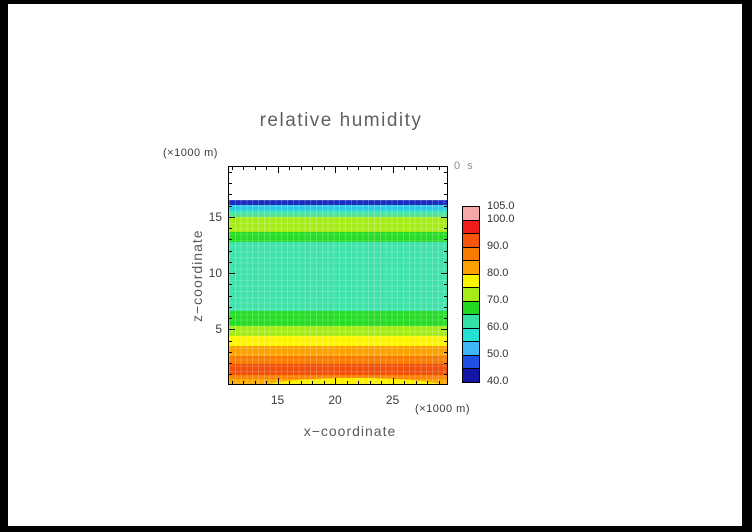  What do you see at coordinates (392, 400) in the screenshot?
I see `x-tick-label: 25` at bounding box center [392, 400].